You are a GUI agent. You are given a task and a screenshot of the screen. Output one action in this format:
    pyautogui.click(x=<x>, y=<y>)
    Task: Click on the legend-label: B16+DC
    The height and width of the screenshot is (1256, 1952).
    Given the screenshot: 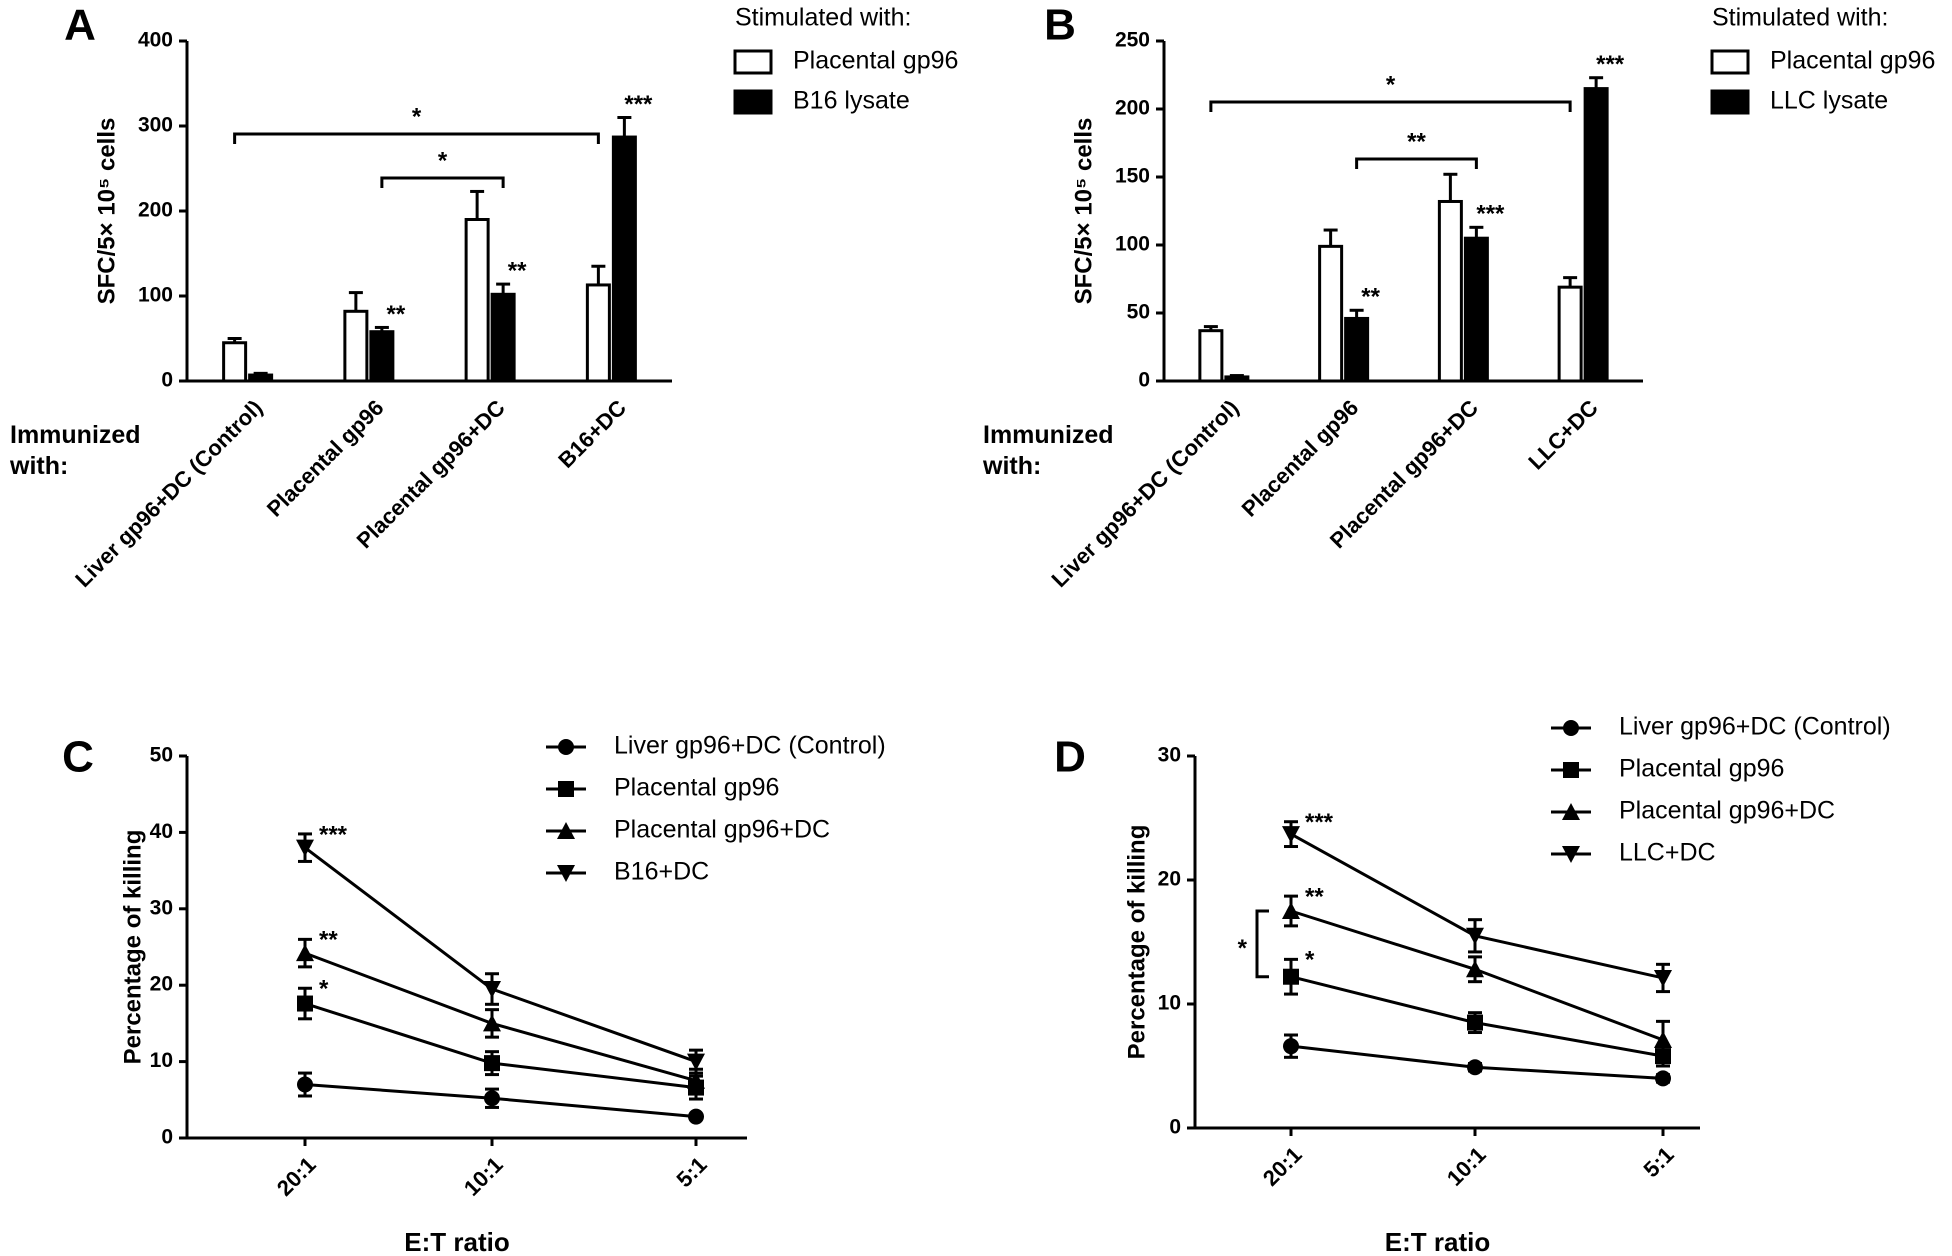 What is the action you would take?
    pyautogui.click(x=661, y=872)
    